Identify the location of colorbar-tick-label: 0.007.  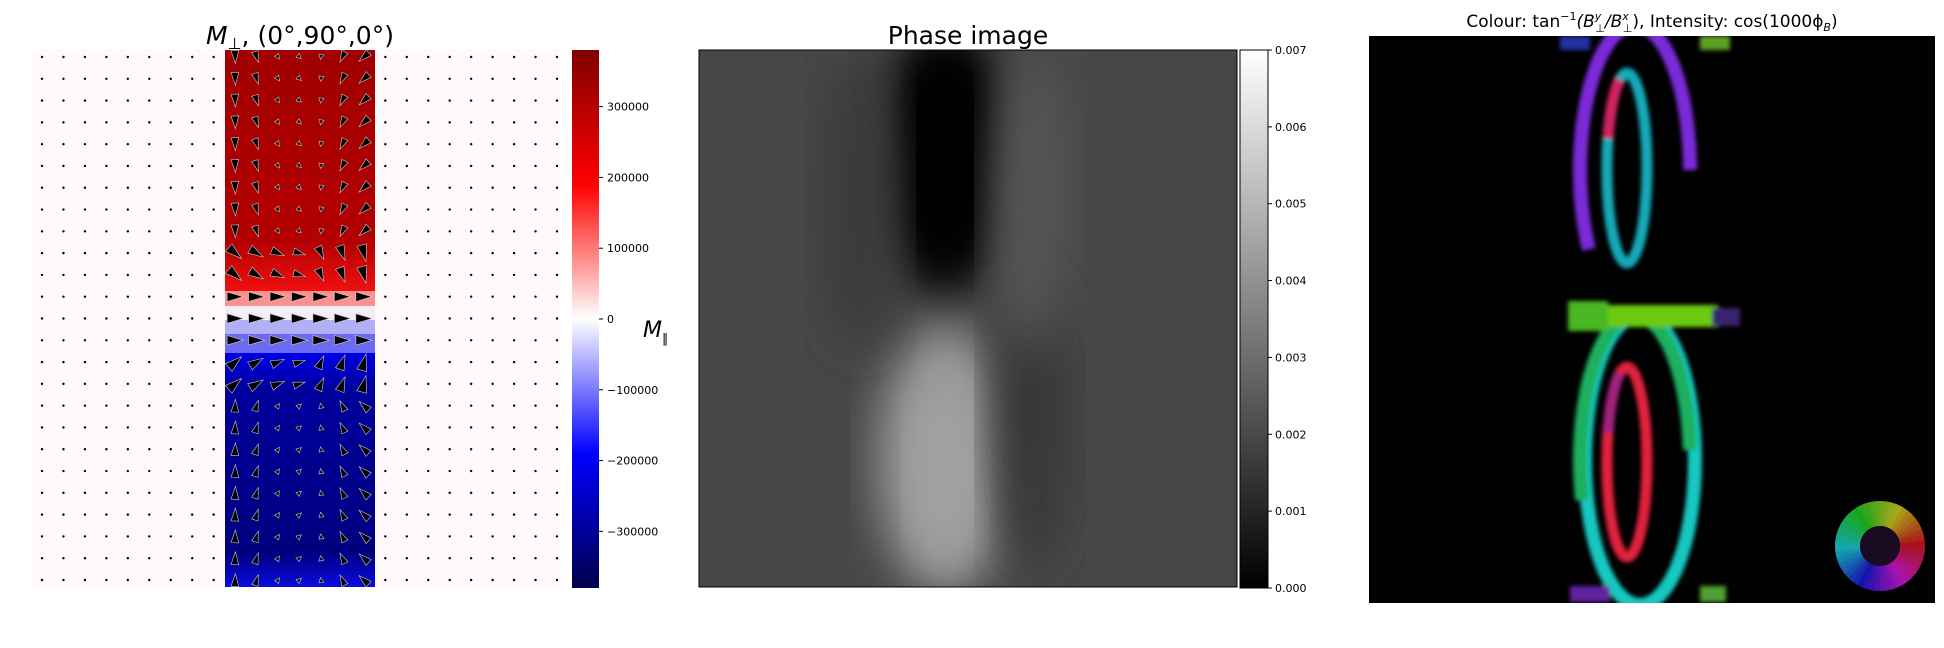
(1291, 50).